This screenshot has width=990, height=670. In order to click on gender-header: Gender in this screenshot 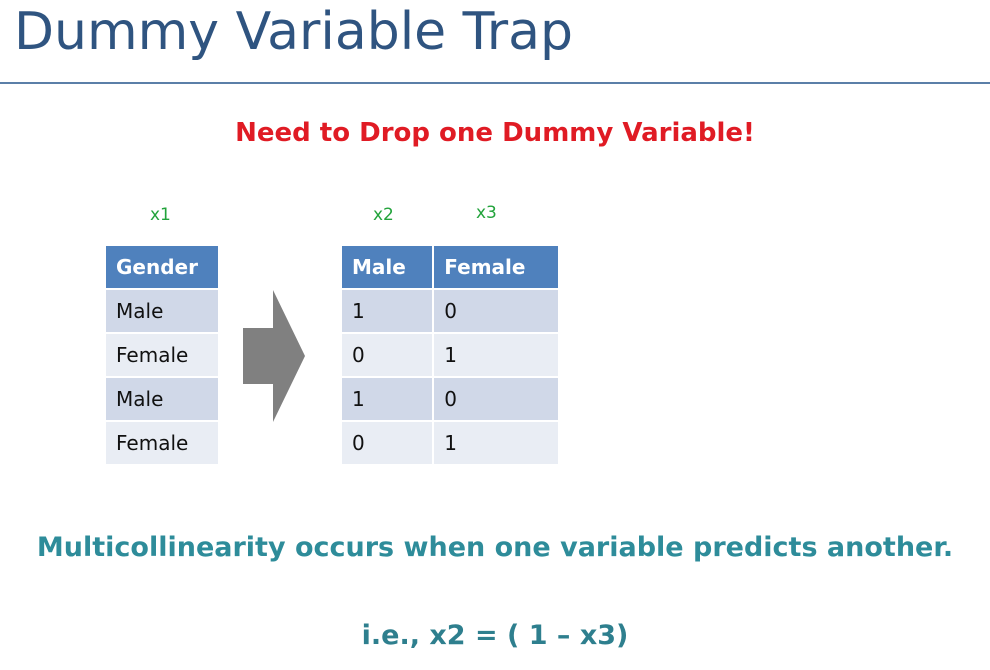, I will do `click(162, 267)`.